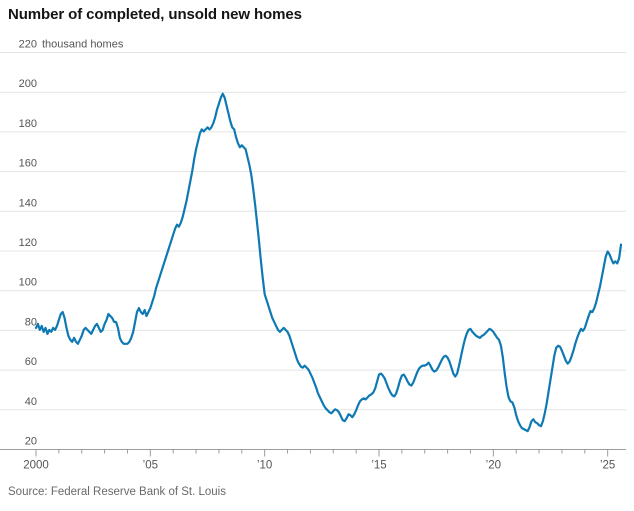 The image size is (634, 511). Describe the element at coordinates (264, 466) in the screenshot. I see `x-tick-label: ’10` at that location.